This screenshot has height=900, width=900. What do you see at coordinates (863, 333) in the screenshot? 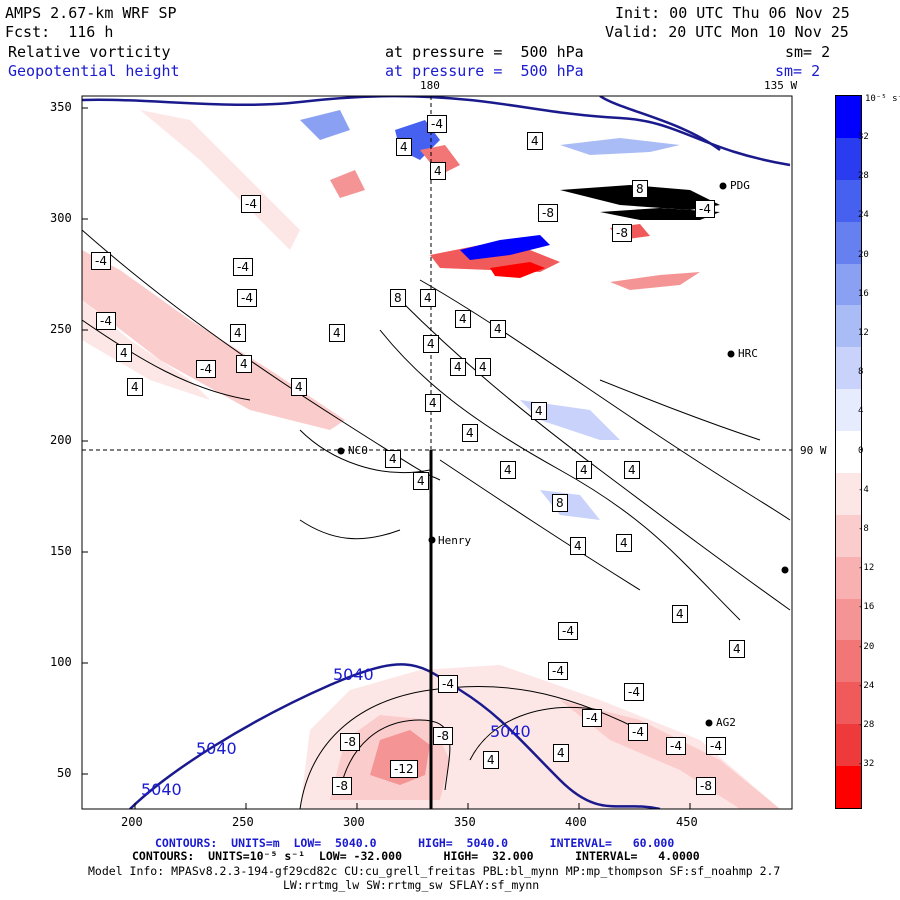
I see `colorbar-tick-label: 12` at bounding box center [863, 333].